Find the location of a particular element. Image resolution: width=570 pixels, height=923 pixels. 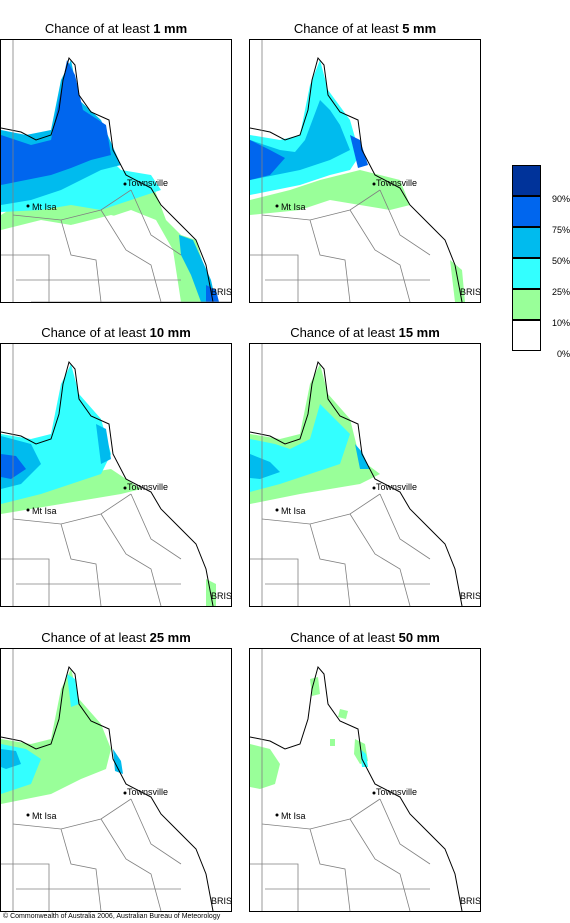

panel-title: Chance of at least 50 mm is located at coordinates (365, 637).